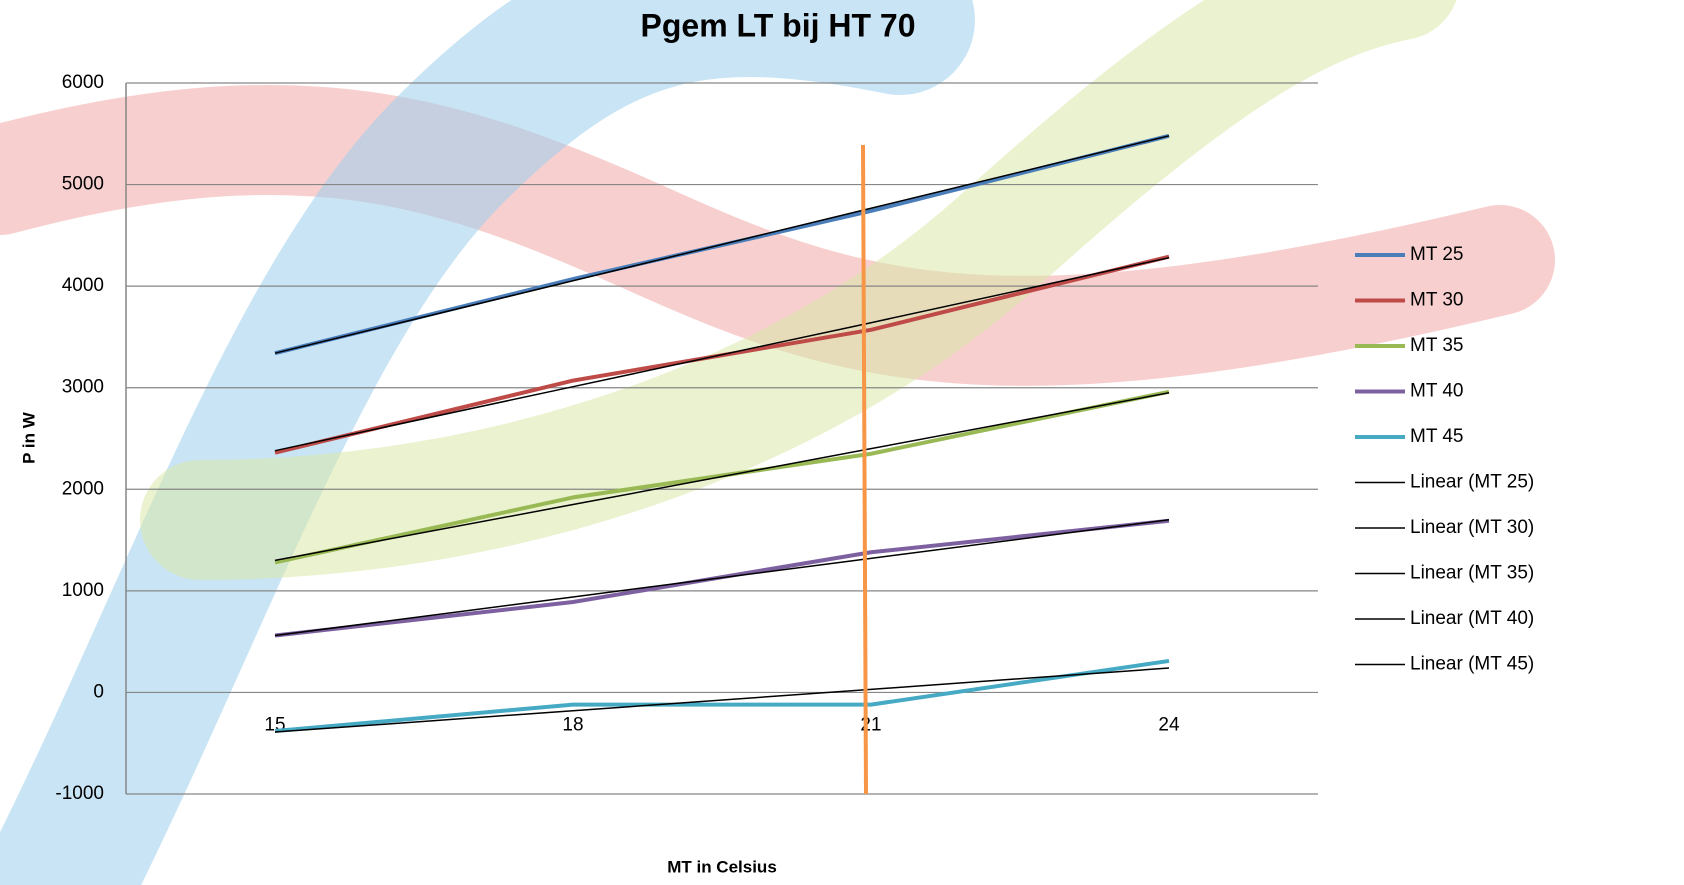  What do you see at coordinates (1437, 300) in the screenshot?
I see `legend-label: MT 30` at bounding box center [1437, 300].